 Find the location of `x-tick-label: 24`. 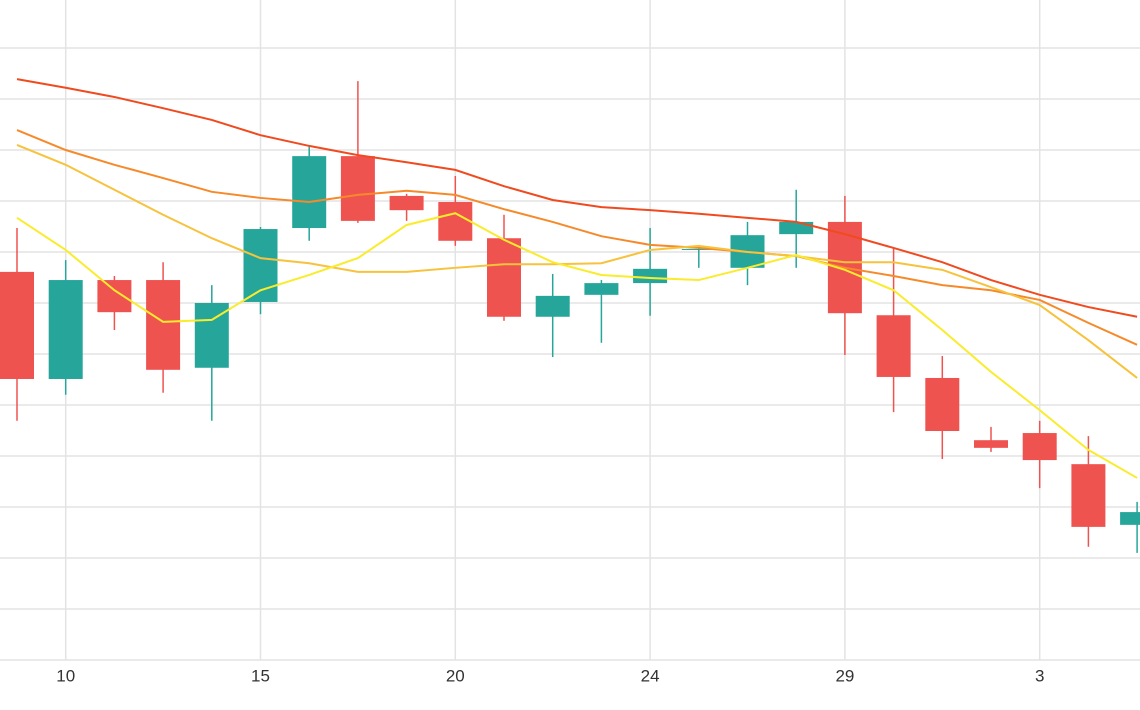

x-tick-label: 24 is located at coordinates (650, 675).